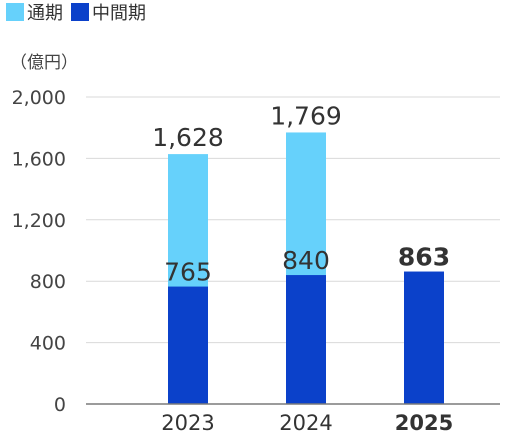  What do you see at coordinates (39, 159) in the screenshot?
I see `y-tick-label: 1,600` at bounding box center [39, 159].